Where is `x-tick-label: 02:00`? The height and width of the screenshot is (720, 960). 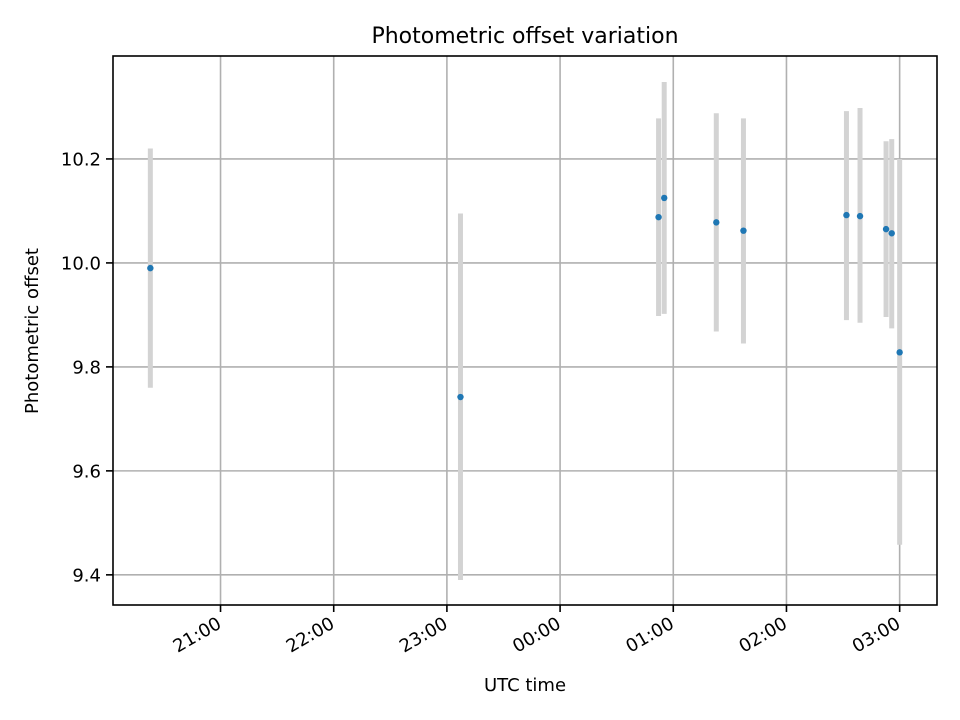 x-tick-label: 02:00 is located at coordinates (763, 635).